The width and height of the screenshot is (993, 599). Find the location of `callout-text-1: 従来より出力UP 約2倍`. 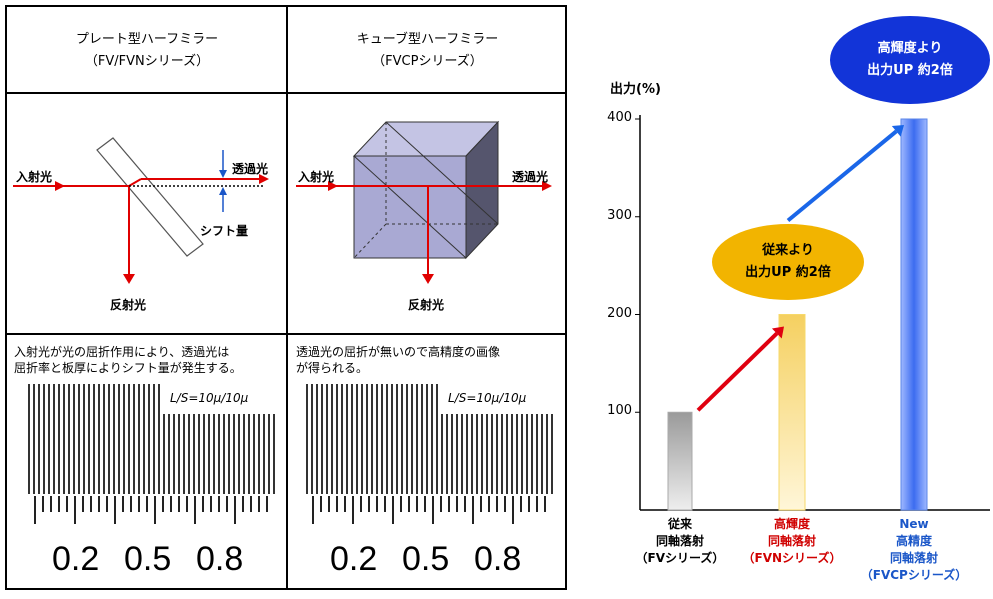

callout-text-1: 従来より出力UP 約2倍 is located at coordinates (788, 262).